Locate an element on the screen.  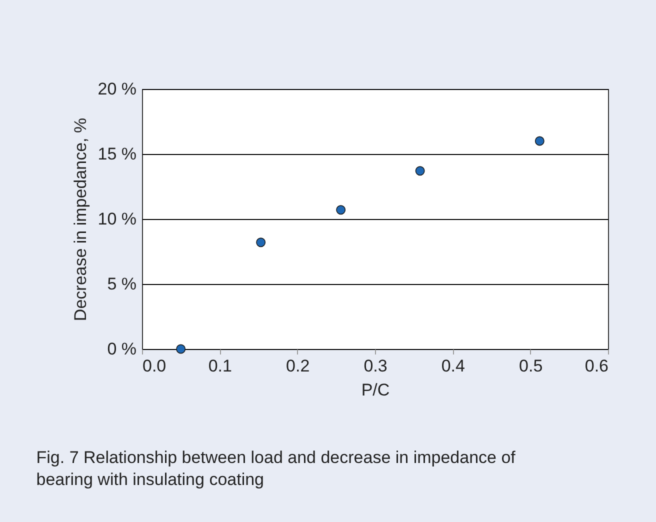
x-tick-label: 0.6 is located at coordinates (596, 366).